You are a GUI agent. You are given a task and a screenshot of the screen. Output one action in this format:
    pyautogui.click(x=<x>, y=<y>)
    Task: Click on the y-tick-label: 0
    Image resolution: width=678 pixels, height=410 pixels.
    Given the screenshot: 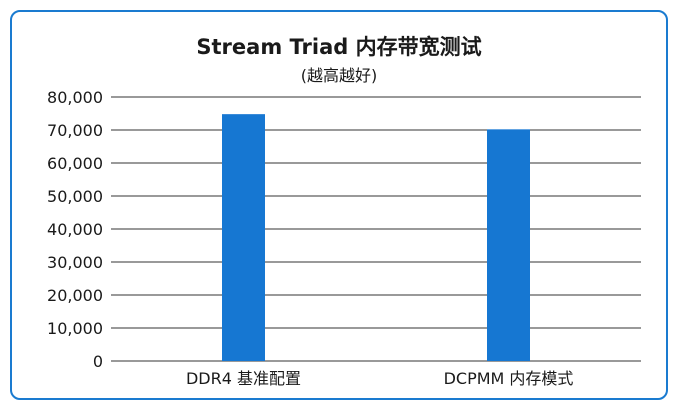 What is the action you would take?
    pyautogui.click(x=98, y=361)
    